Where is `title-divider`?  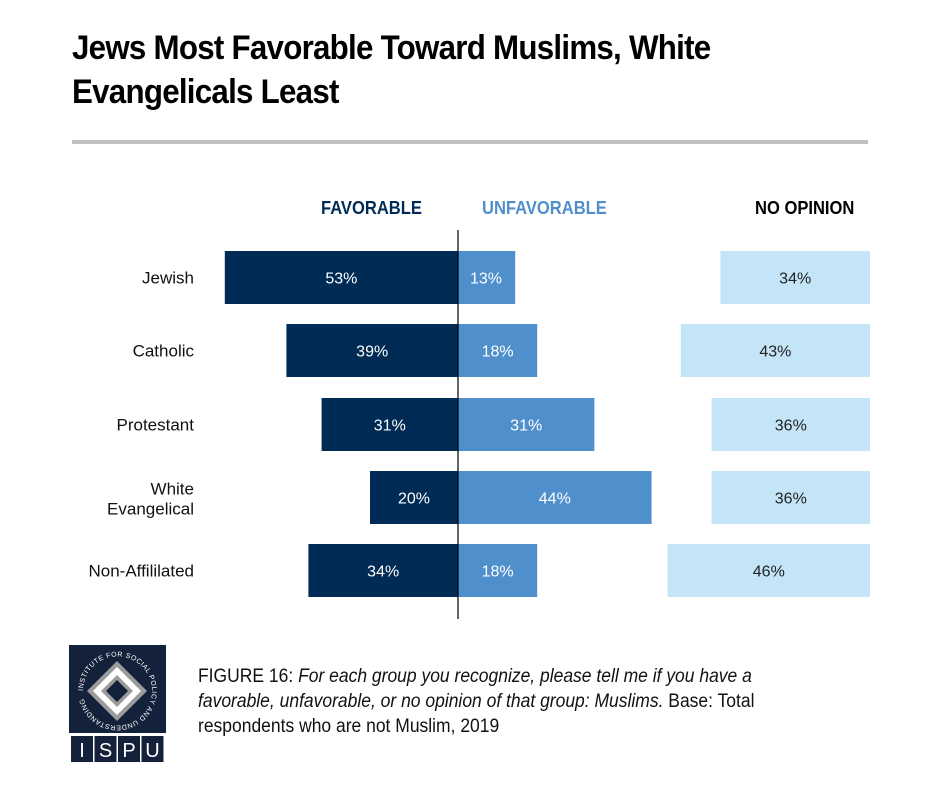
title-divider is located at coordinates (470, 142).